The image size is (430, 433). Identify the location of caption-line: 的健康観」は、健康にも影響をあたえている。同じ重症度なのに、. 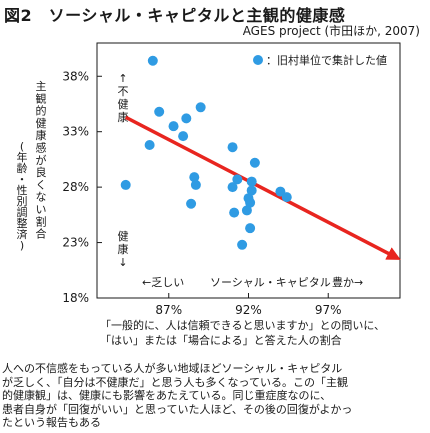
(167, 395).